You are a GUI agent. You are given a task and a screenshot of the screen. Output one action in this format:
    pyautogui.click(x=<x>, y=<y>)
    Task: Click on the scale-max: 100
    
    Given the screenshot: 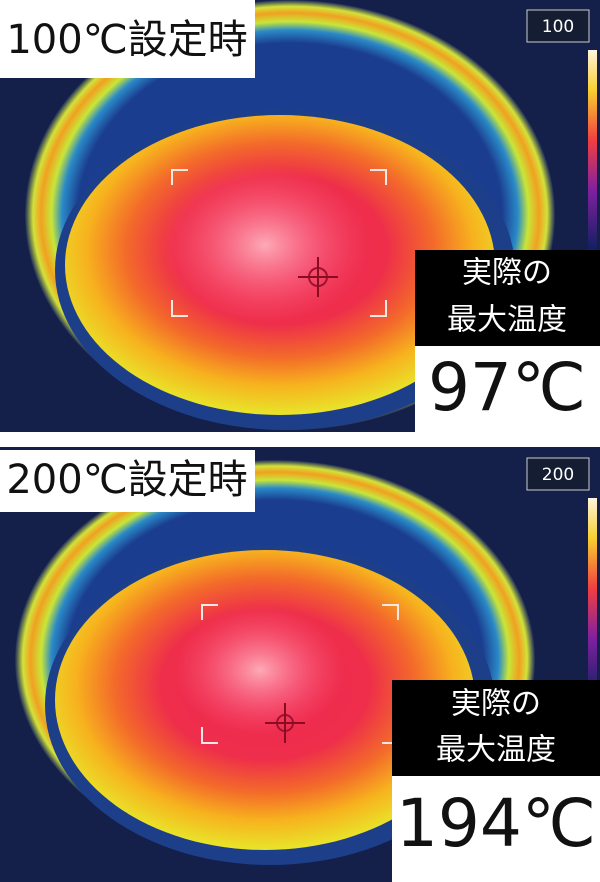 What is the action you would take?
    pyautogui.click(x=558, y=27)
    